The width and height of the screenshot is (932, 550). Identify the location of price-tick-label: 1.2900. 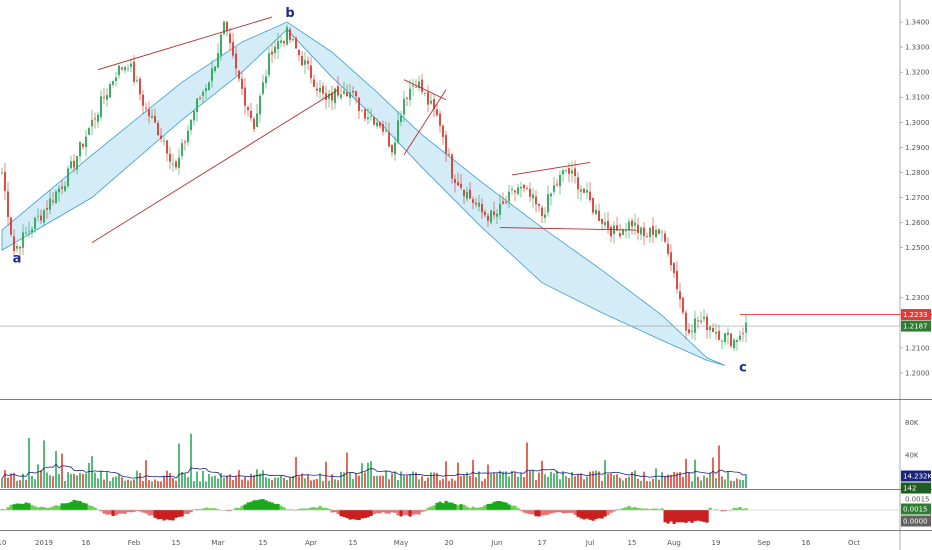
(917, 148).